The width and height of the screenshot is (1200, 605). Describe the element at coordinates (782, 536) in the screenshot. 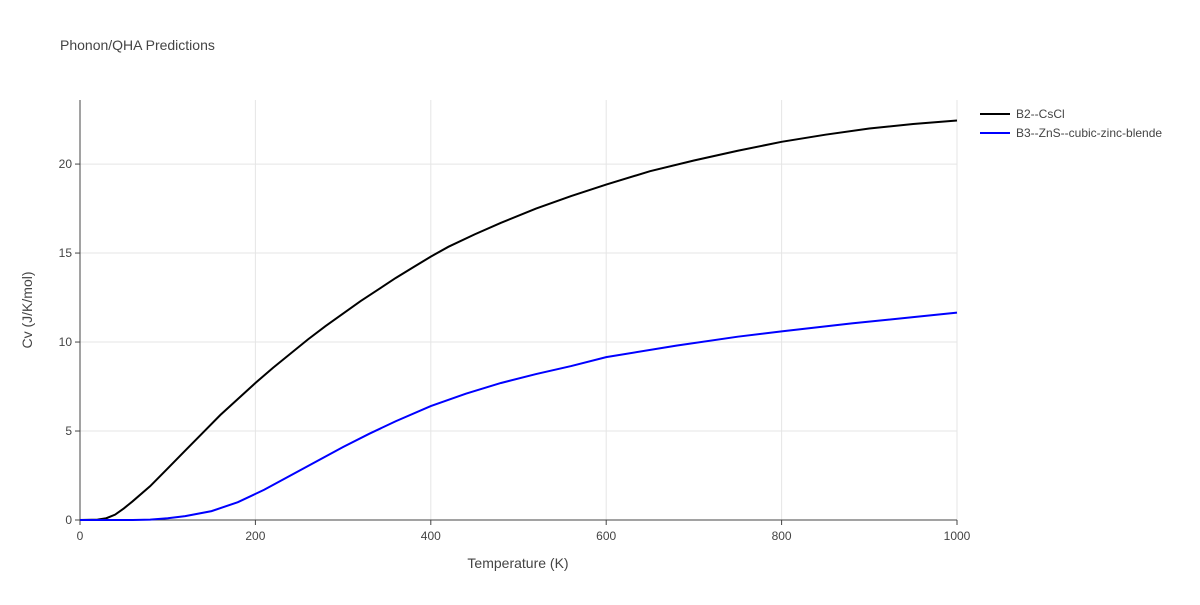

I see `x-tick-label: 800` at that location.